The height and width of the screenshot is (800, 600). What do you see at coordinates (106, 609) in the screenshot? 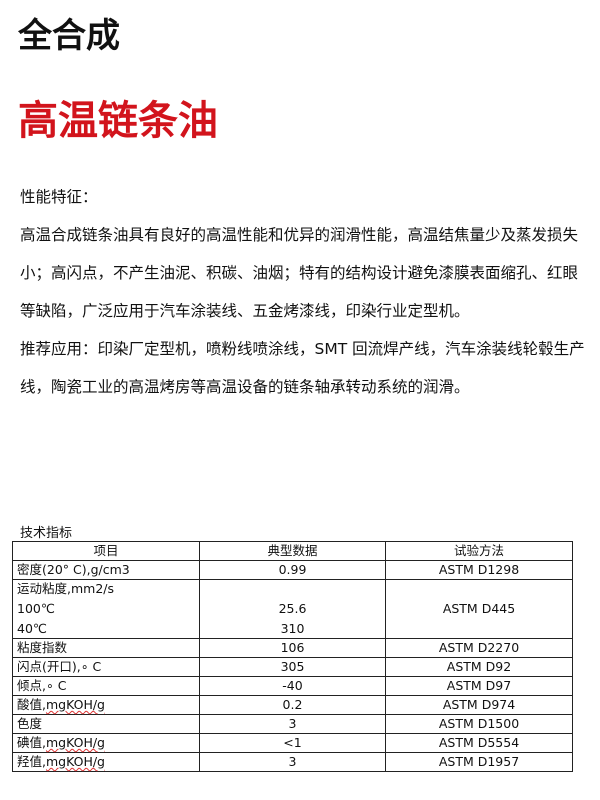
I see `item: 运动粘度,mm2/s 100℃ 40℃` at bounding box center [106, 609].